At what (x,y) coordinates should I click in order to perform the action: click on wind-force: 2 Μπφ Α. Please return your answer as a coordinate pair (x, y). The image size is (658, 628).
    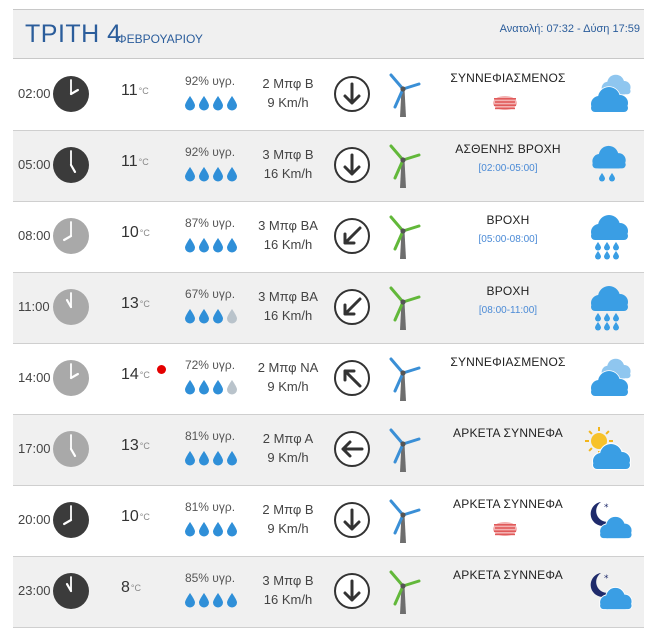
    Looking at the image, I should click on (288, 438).